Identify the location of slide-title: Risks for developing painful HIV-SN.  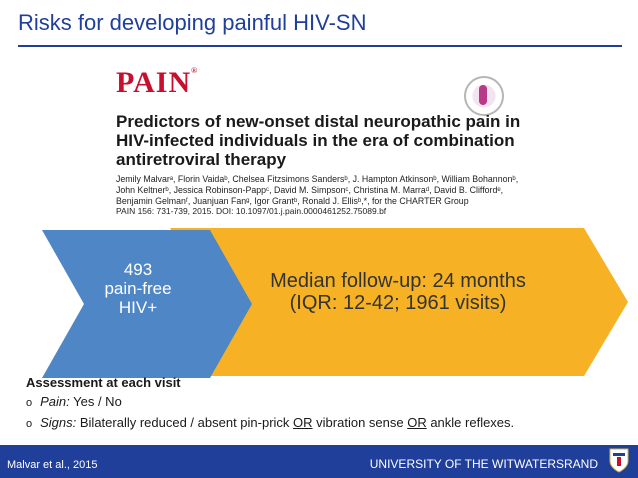
(192, 22).